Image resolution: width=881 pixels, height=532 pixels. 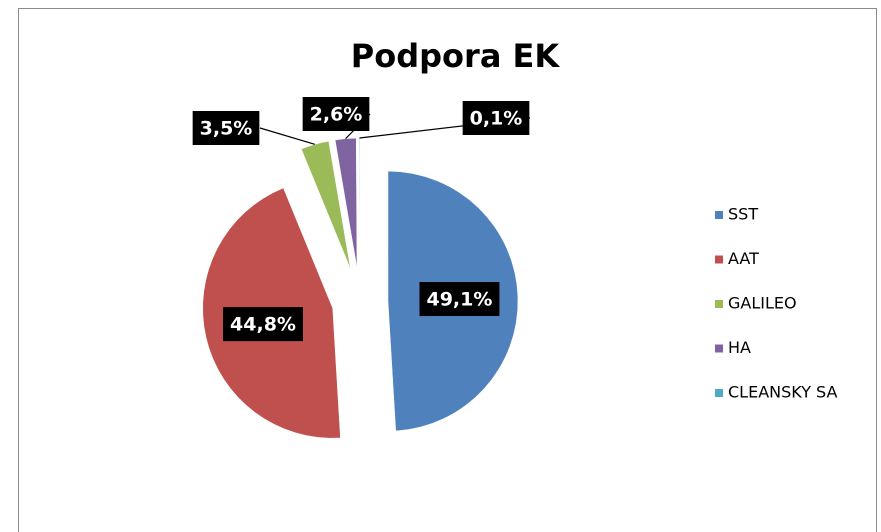 What do you see at coordinates (762, 303) in the screenshot?
I see `legend-label: GALILEO` at bounding box center [762, 303].